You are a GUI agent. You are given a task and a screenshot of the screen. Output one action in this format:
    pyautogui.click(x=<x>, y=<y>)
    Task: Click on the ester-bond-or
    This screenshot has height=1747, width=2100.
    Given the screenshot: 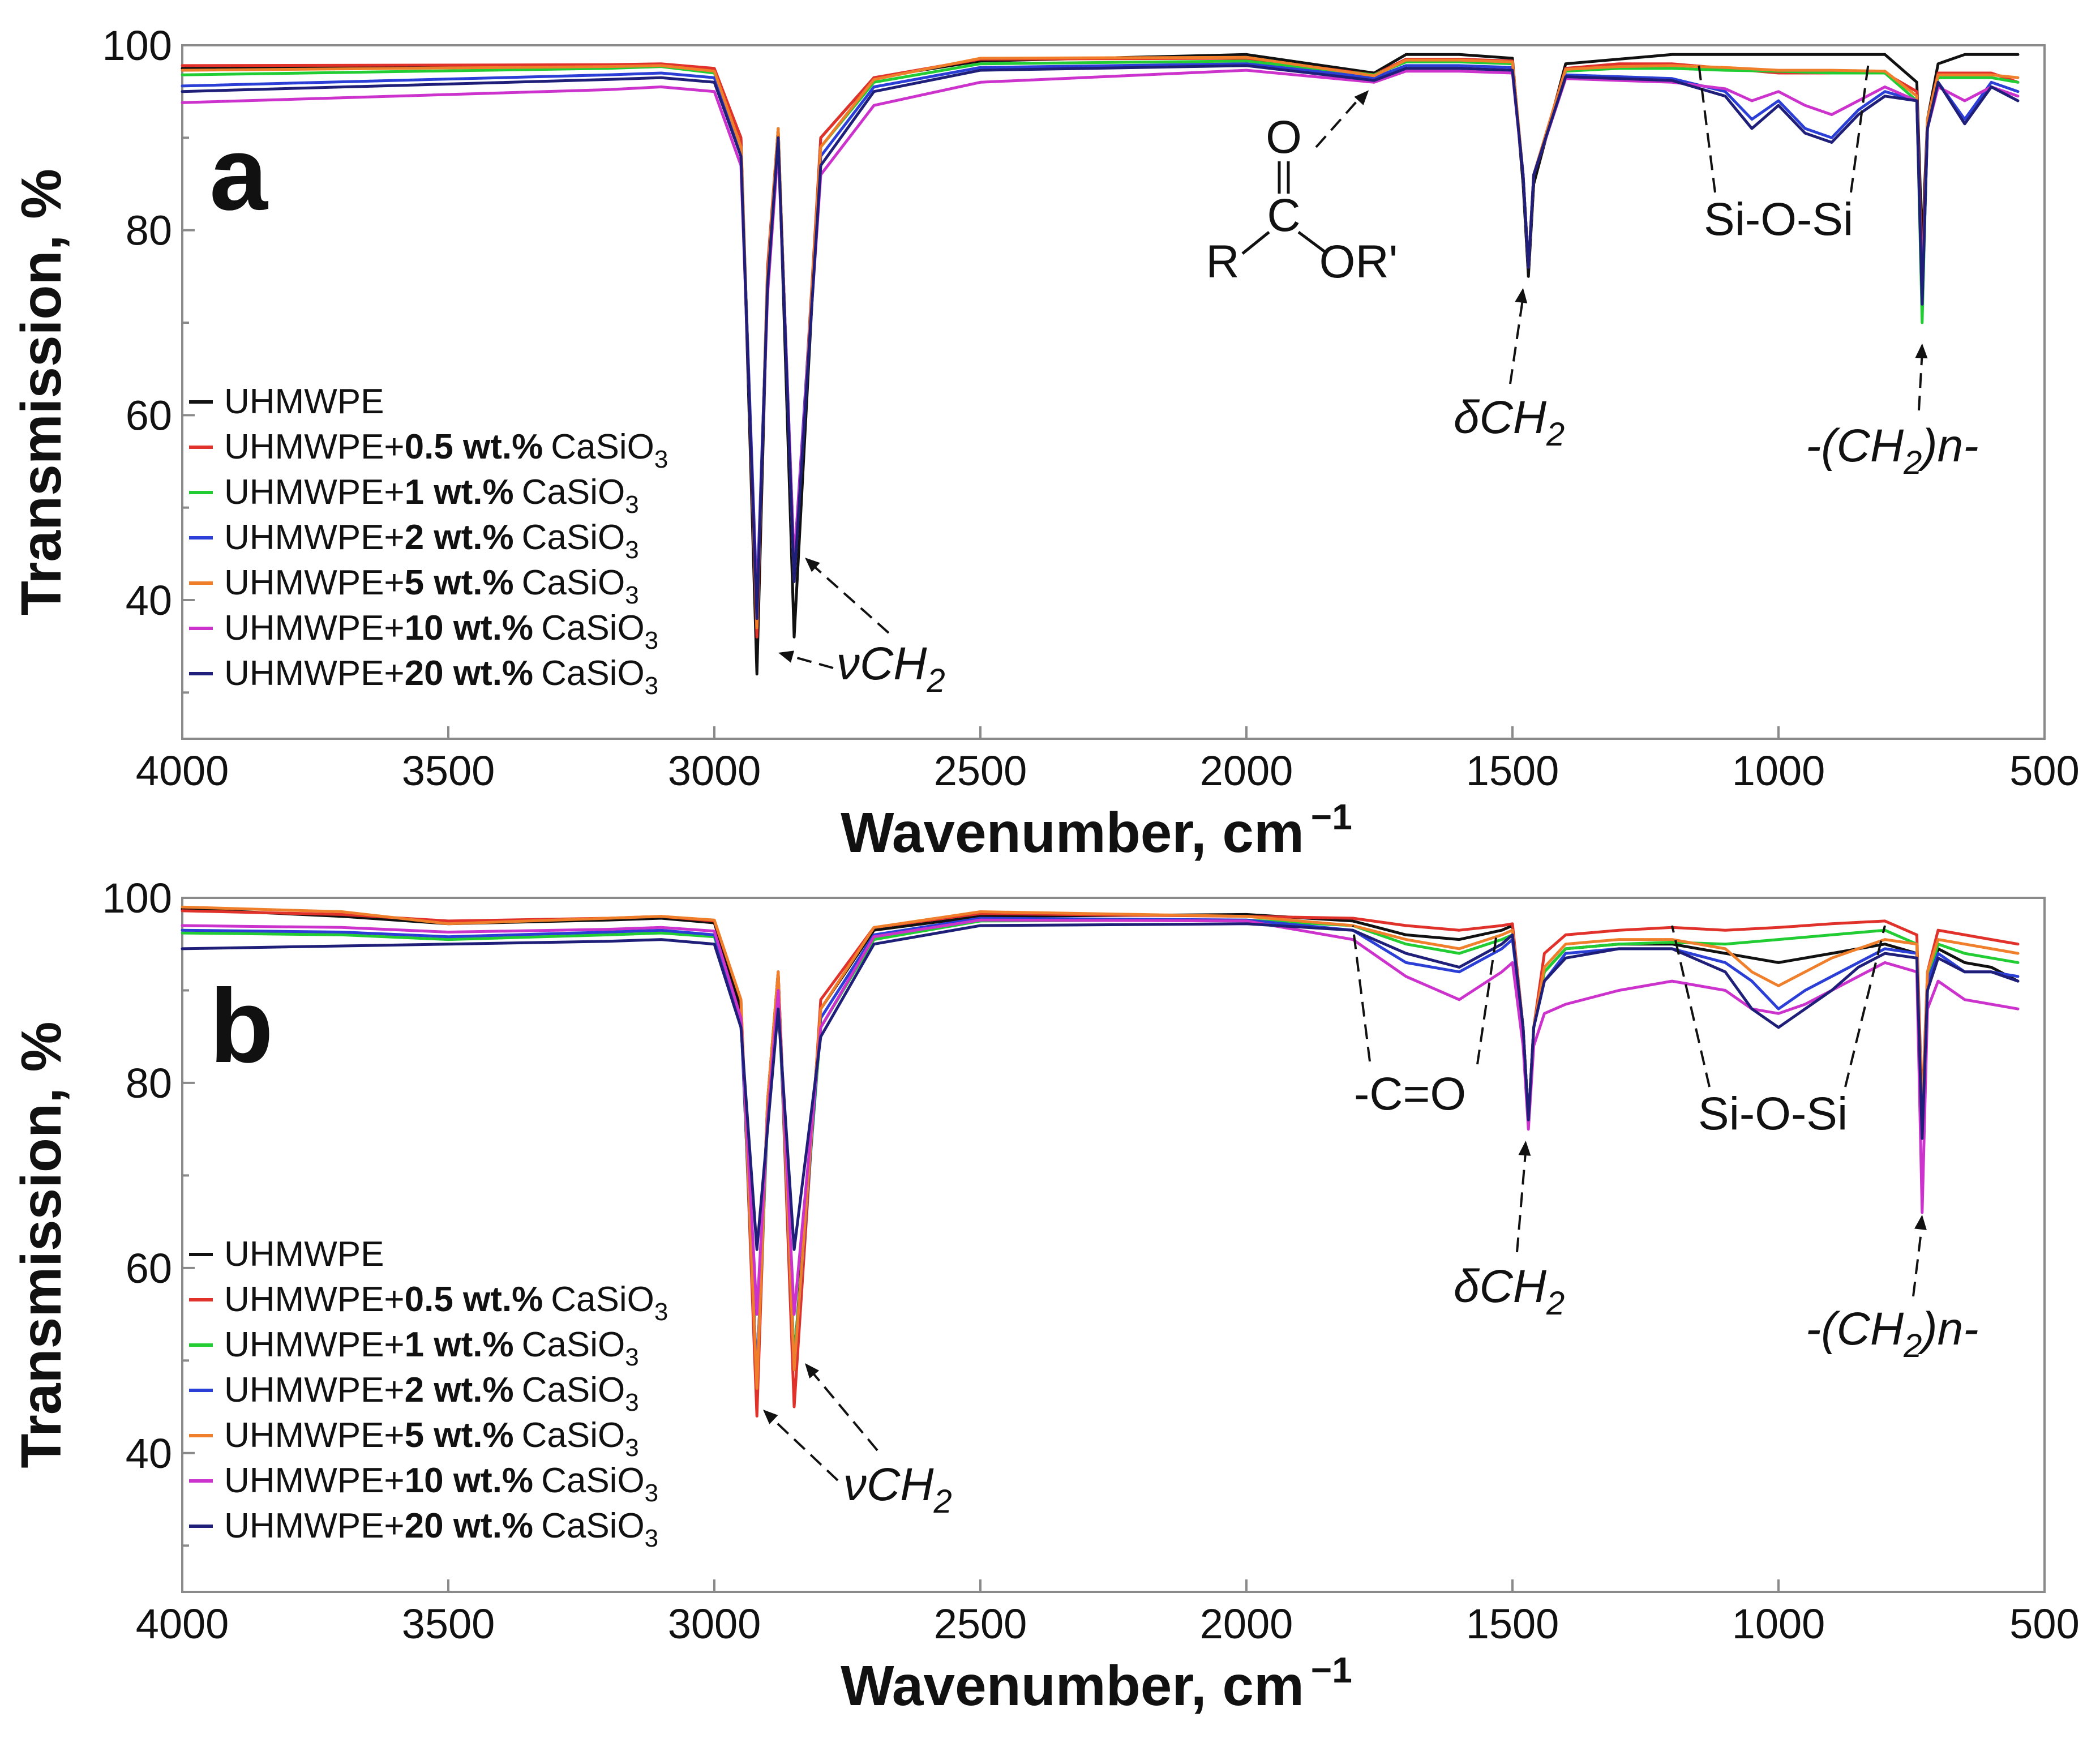 What is the action you would take?
    pyautogui.click(x=1312, y=243)
    